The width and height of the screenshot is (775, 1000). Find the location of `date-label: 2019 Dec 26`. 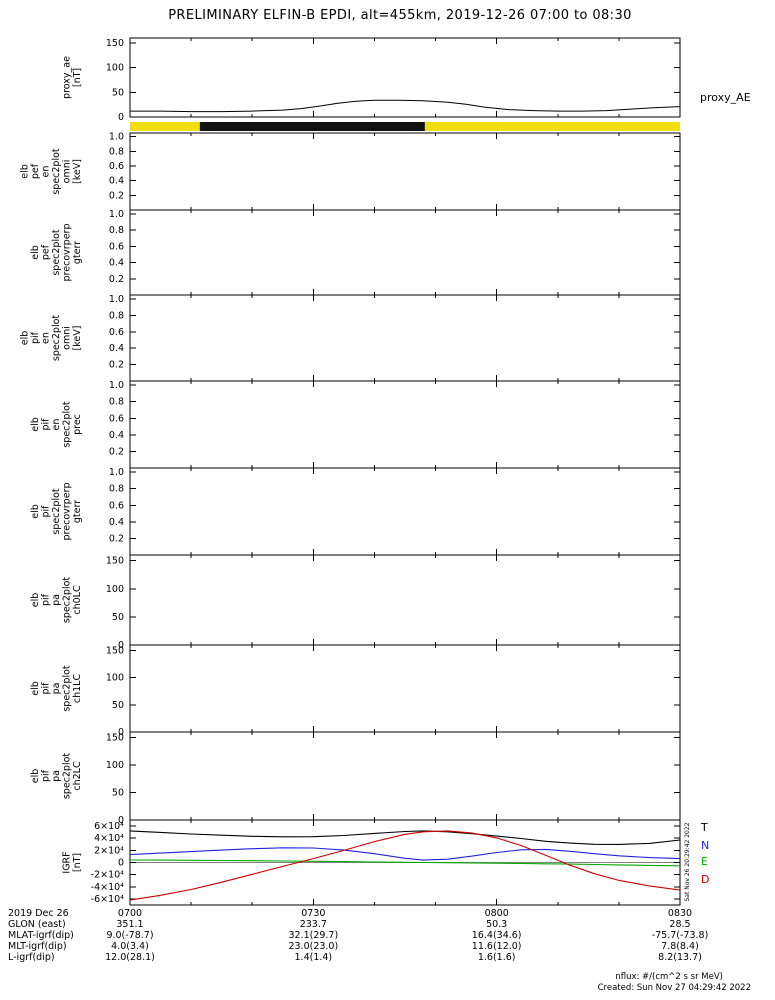

date-label: 2019 Dec 26 is located at coordinates (38, 913).